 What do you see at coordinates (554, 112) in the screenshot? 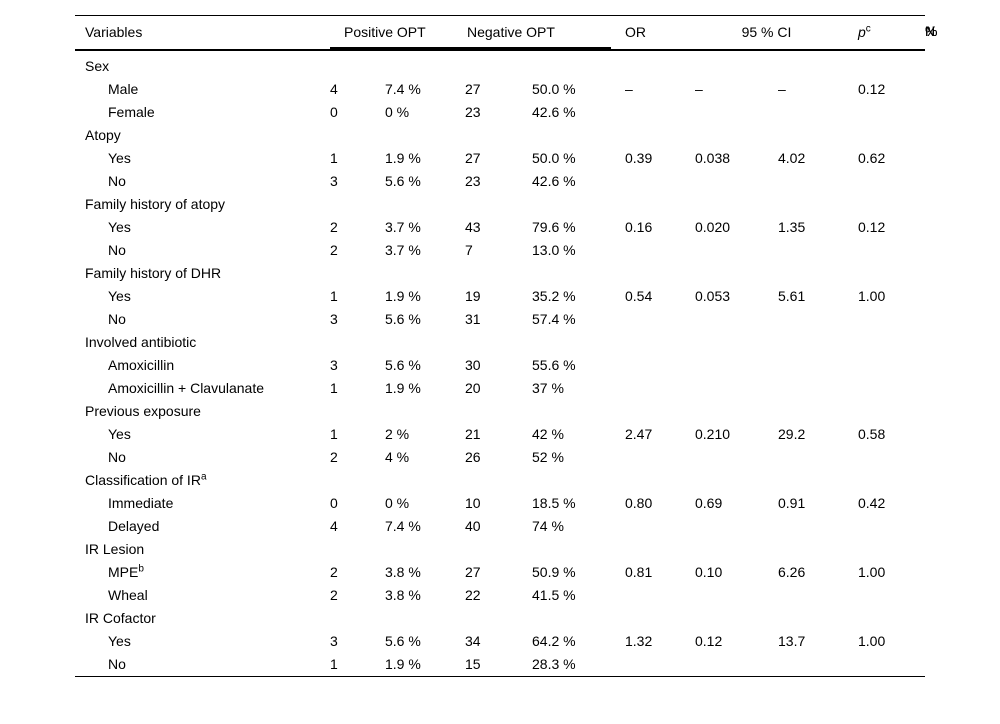
I see `cell-pct-negative: 42.6 %` at bounding box center [554, 112].